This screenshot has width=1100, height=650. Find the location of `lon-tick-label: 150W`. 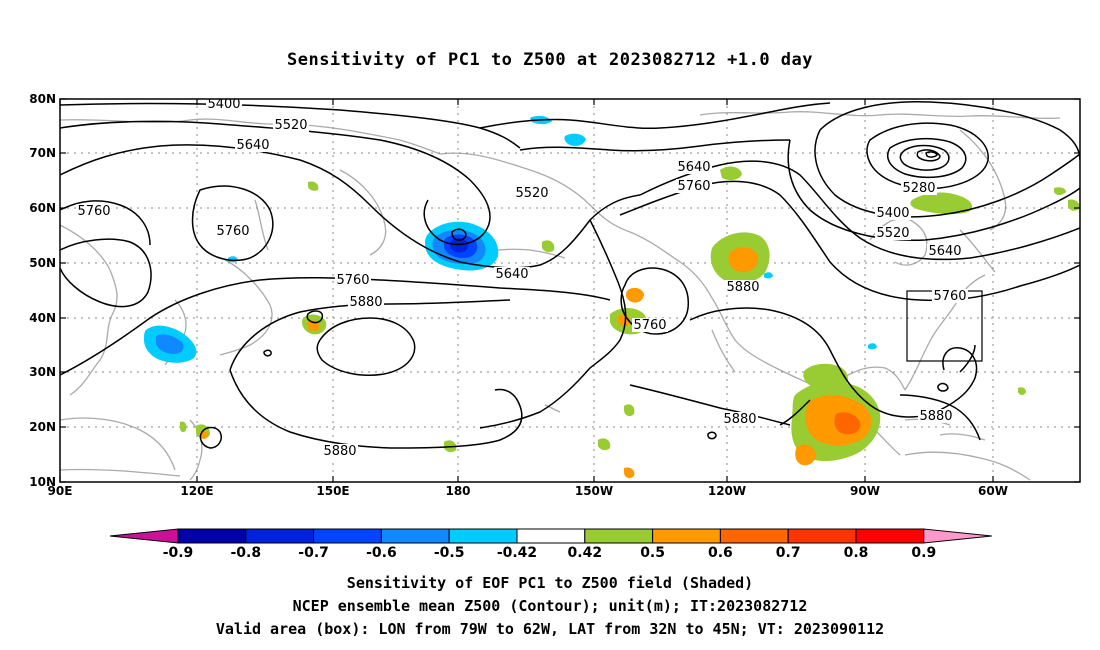

lon-tick-label: 150W is located at coordinates (594, 491).